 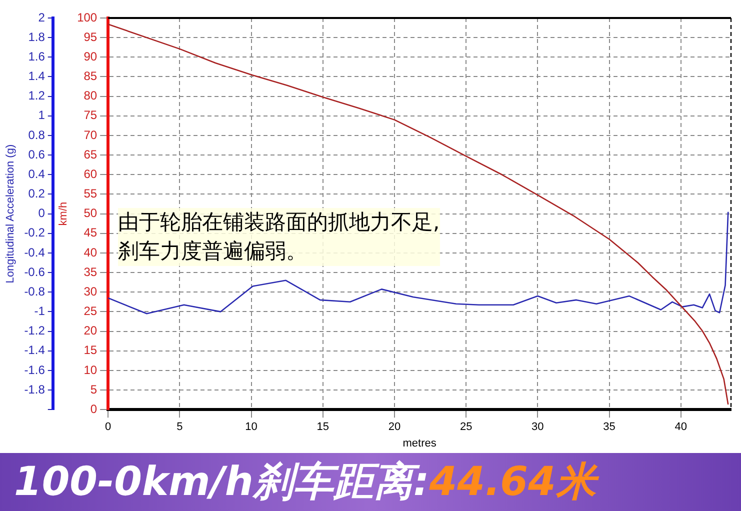 What do you see at coordinates (91, 331) in the screenshot?
I see `y-tick-label: 20` at bounding box center [91, 331].